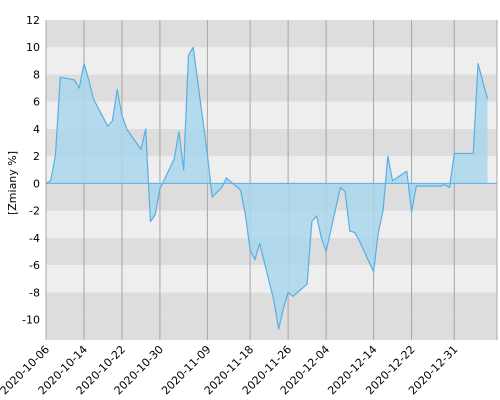  What do you see at coordinates (31, 170) in the screenshot?
I see `y-axis-tick-labels: -10 -8 -6 -4 -2 0 2 4 6 8 10 12` at bounding box center [31, 170].